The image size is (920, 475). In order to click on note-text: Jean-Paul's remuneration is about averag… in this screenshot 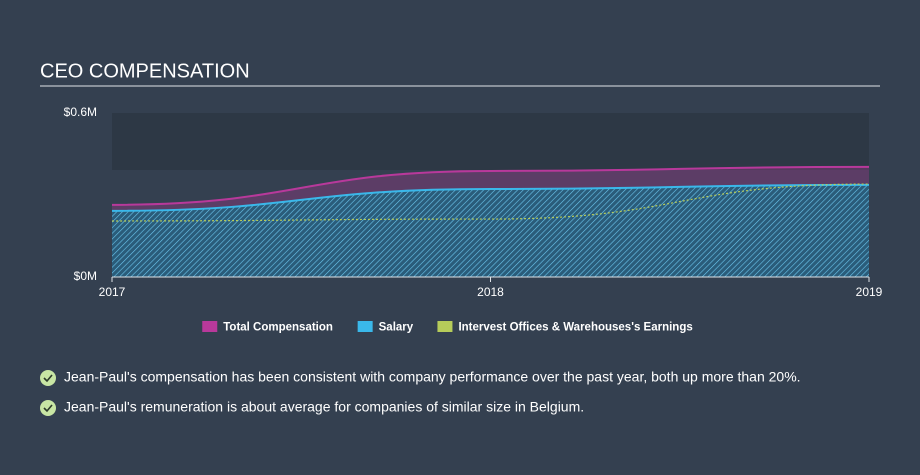, I will do `click(324, 407)`.